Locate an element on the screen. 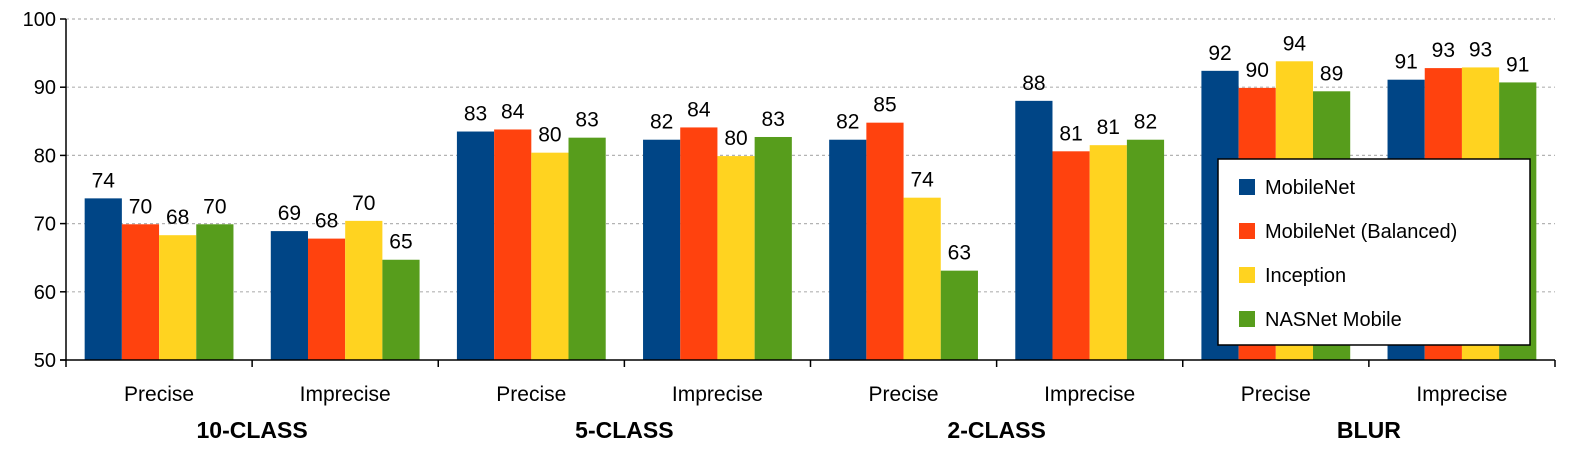 The height and width of the screenshot is (449, 1589). data-label: 94 is located at coordinates (1295, 43).